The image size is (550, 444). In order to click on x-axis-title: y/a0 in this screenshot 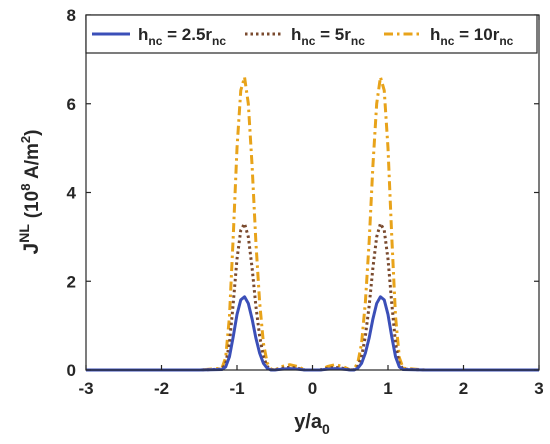, I will do `click(312, 424)`.